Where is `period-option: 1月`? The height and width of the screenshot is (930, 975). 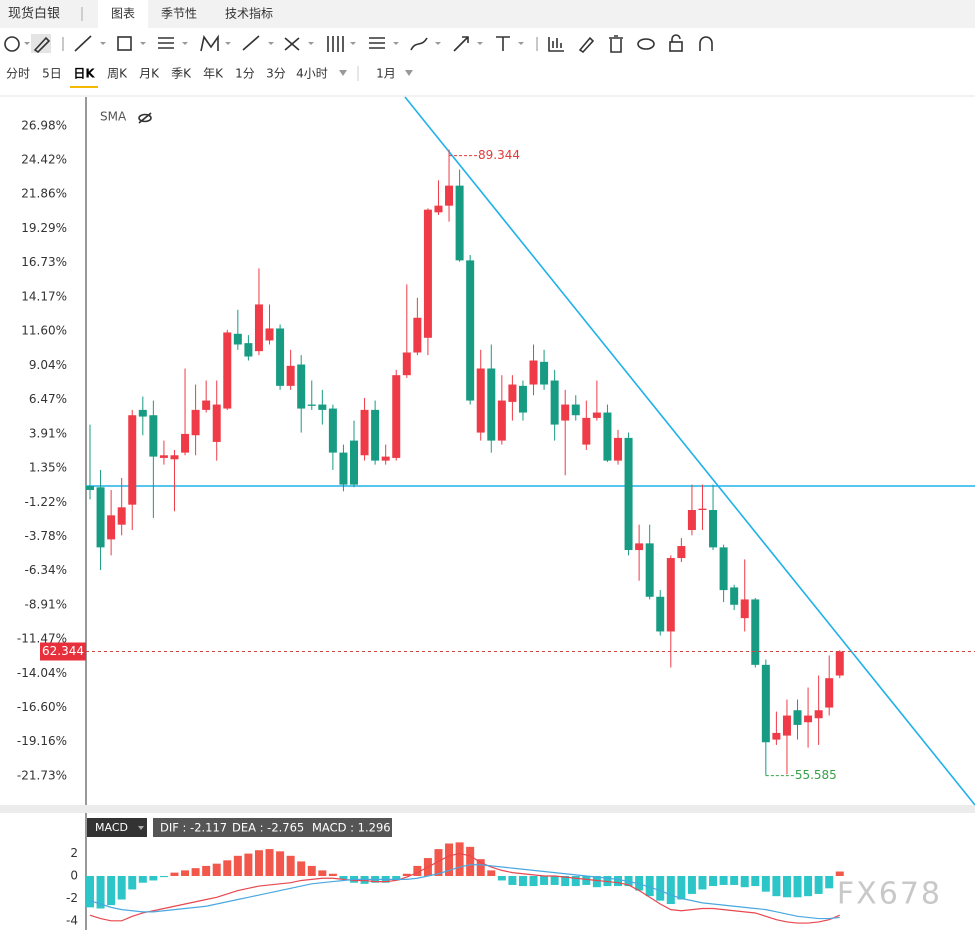
period-option: 1月 is located at coordinates (386, 74).